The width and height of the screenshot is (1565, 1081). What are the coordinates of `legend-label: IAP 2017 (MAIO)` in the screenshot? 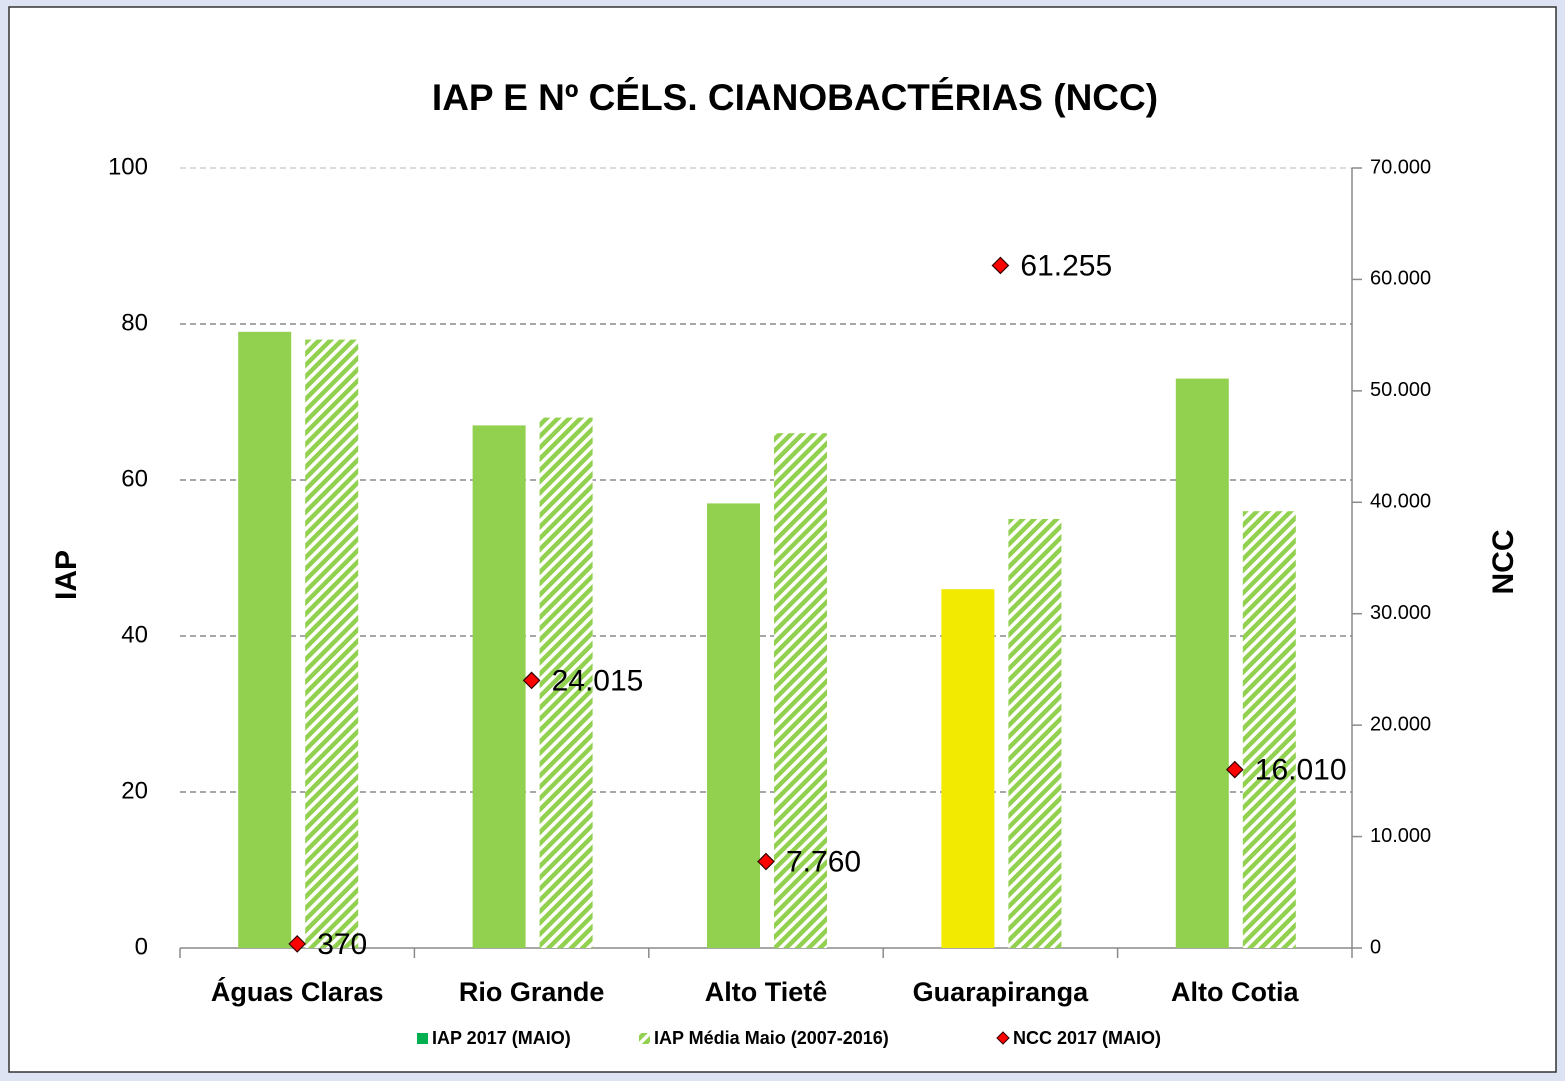 It's located at (501, 1038).